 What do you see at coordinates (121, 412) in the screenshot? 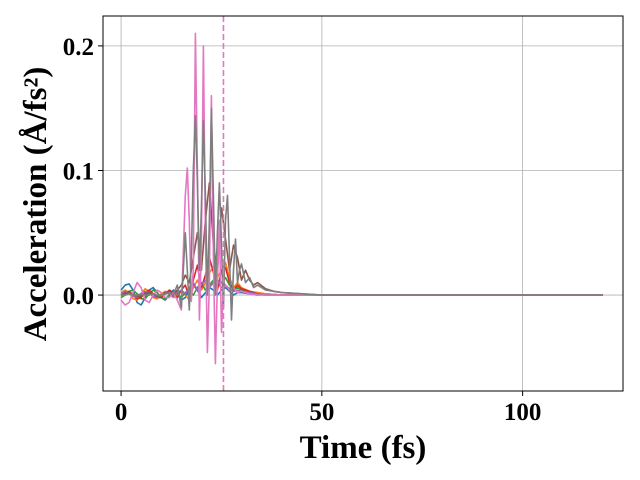
I see `x-tick-label-0: 0` at bounding box center [121, 412].